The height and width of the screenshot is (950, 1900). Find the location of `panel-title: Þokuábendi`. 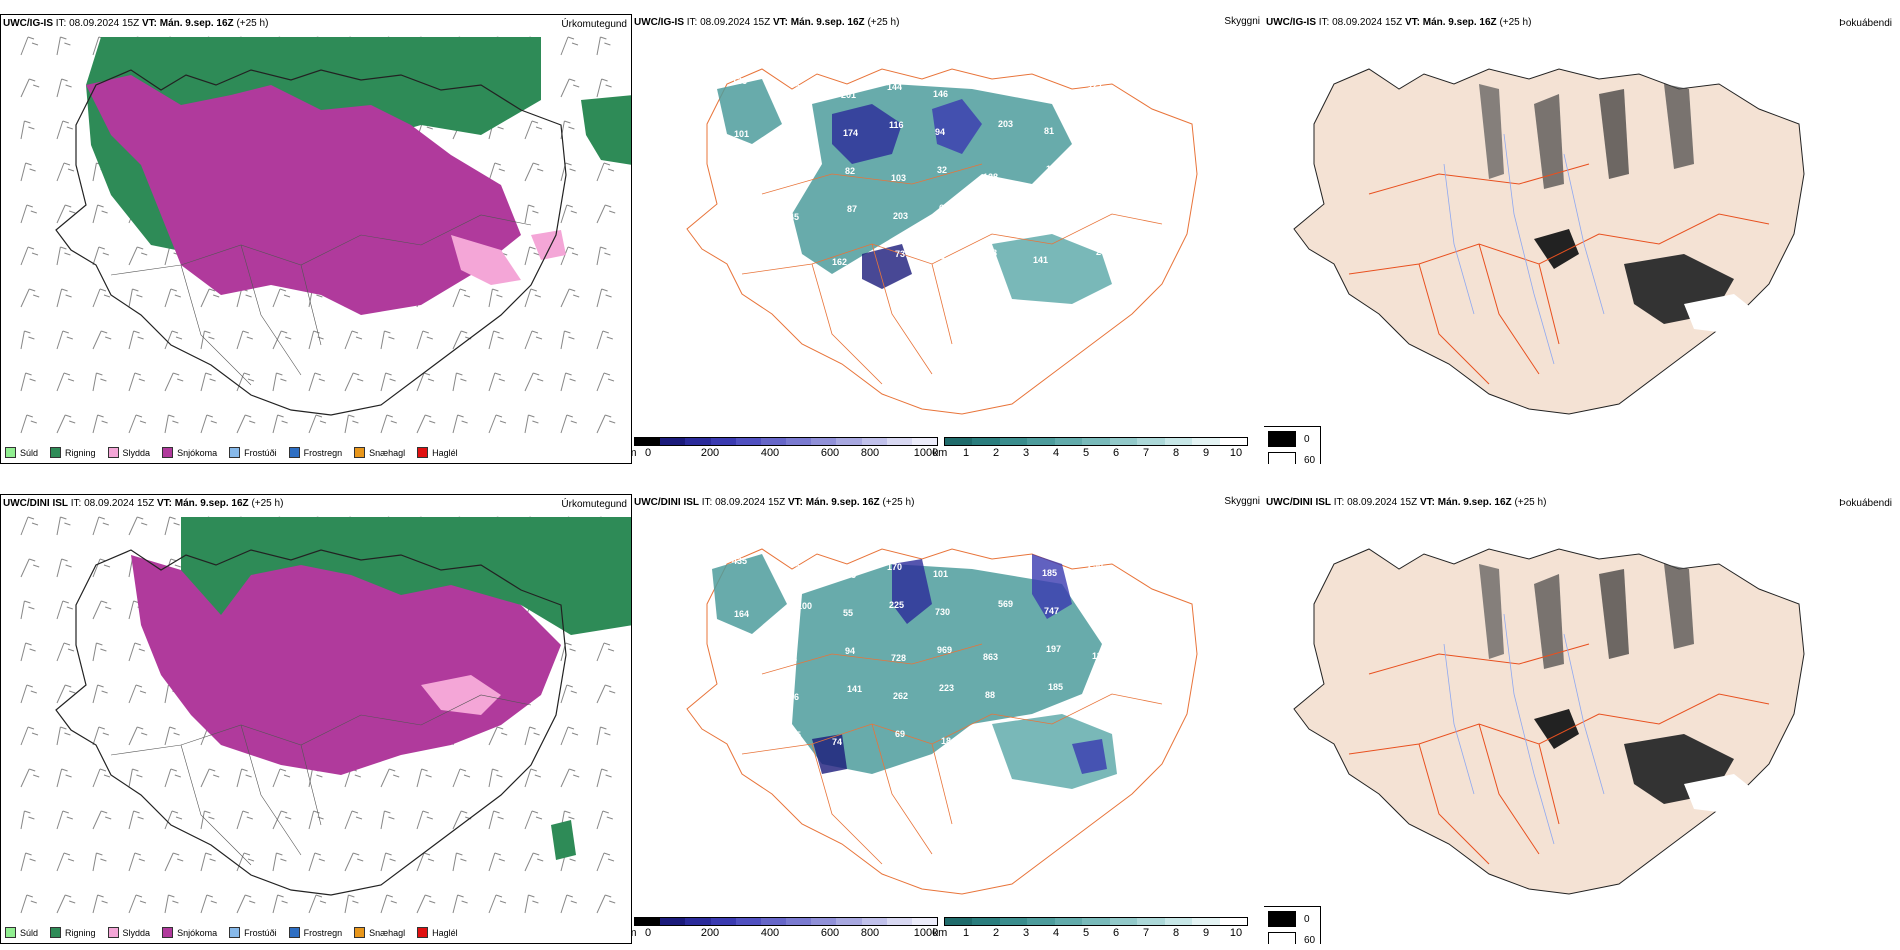

panel-title: Þokuábendi is located at coordinates (1865, 503).